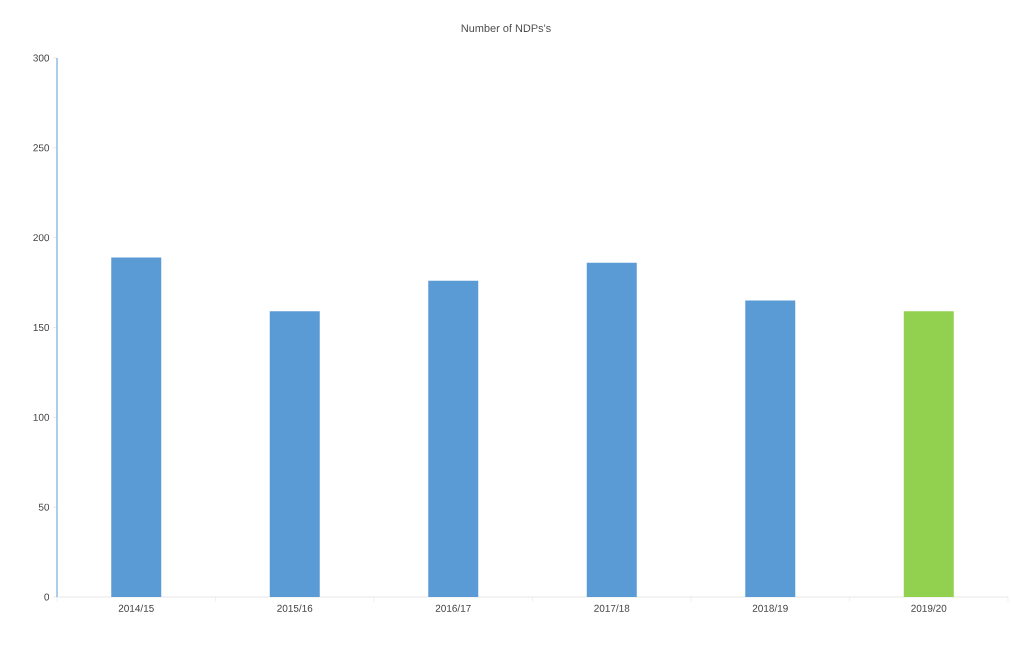 This screenshot has height=668, width=1012. What do you see at coordinates (929, 608) in the screenshot?
I see `x-tick-label: 2019/20` at bounding box center [929, 608].